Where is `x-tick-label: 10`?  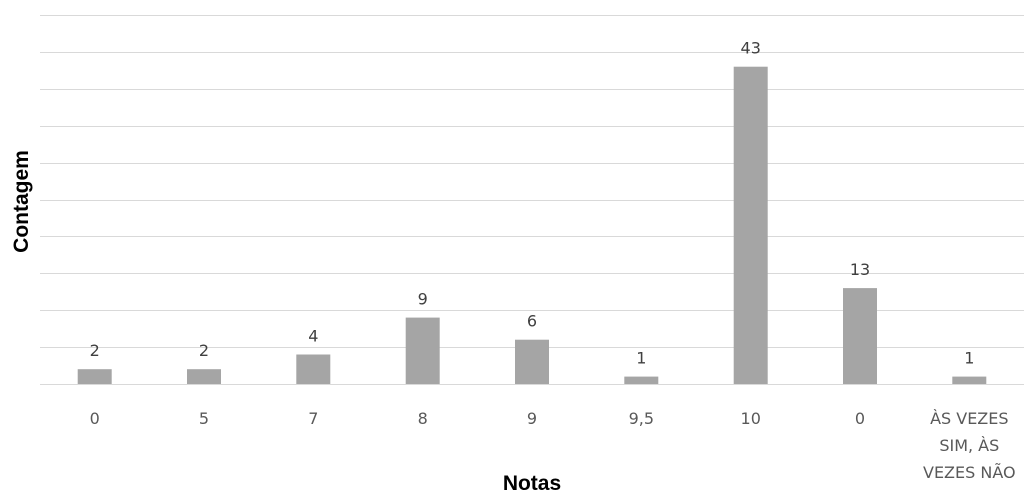
x-tick-label: 10 is located at coordinates (751, 418).